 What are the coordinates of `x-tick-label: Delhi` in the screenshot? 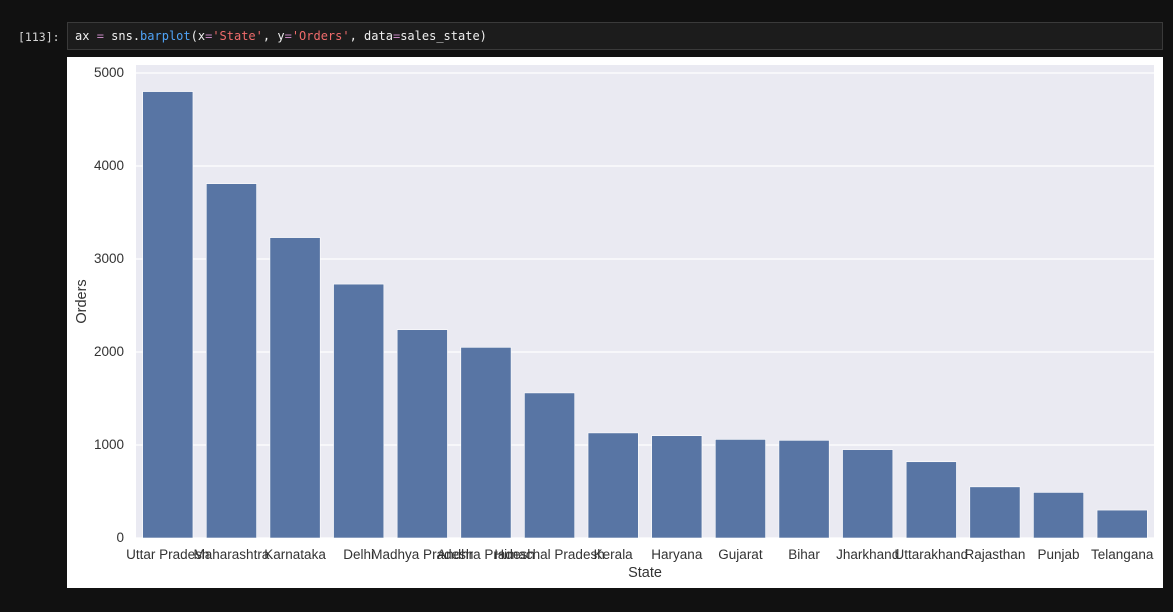 It's located at (358, 554).